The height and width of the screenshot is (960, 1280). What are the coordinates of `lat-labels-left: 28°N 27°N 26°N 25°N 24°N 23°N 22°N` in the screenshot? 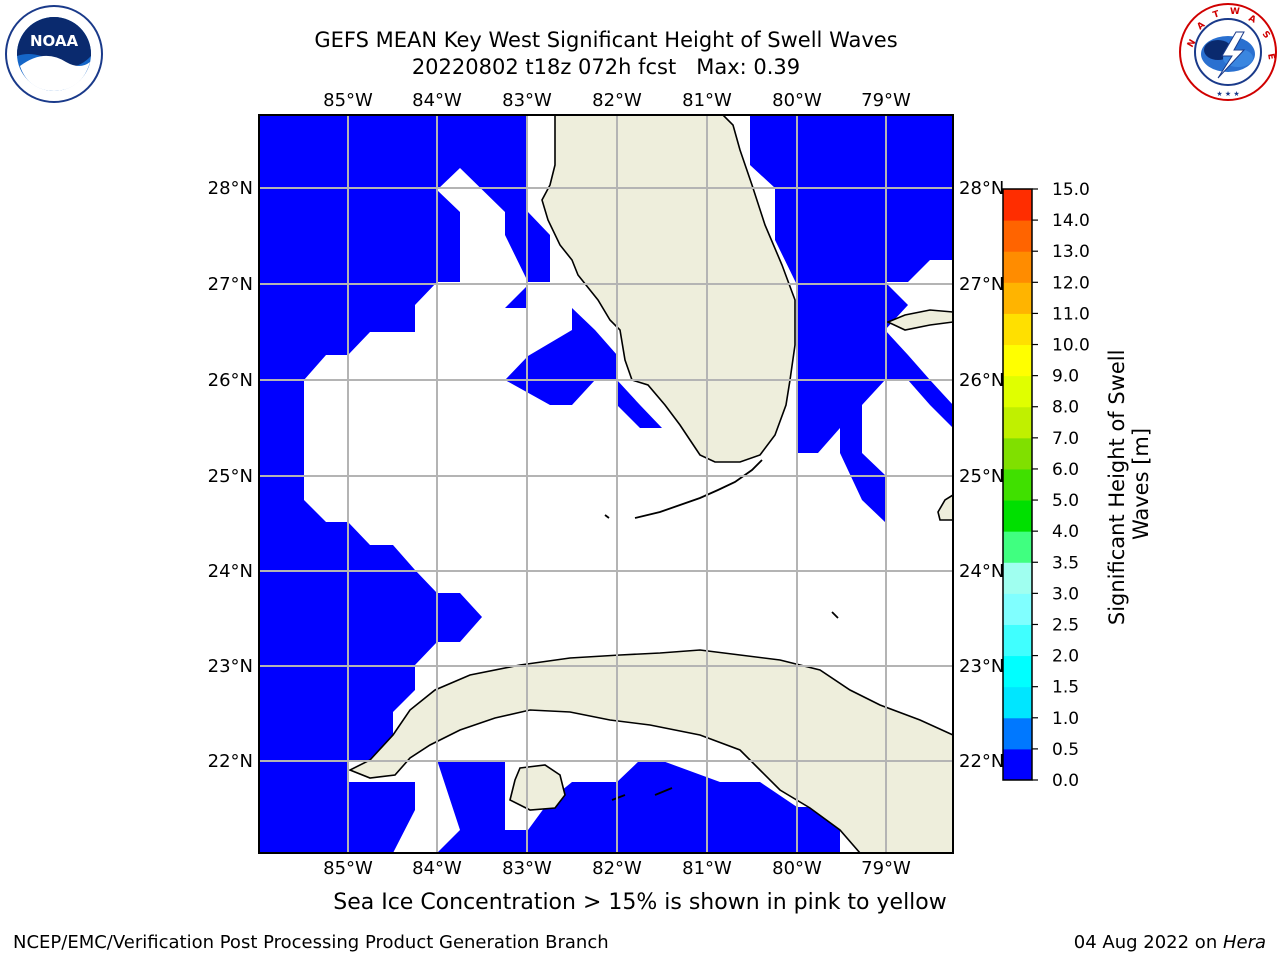 It's located at (230, 475).